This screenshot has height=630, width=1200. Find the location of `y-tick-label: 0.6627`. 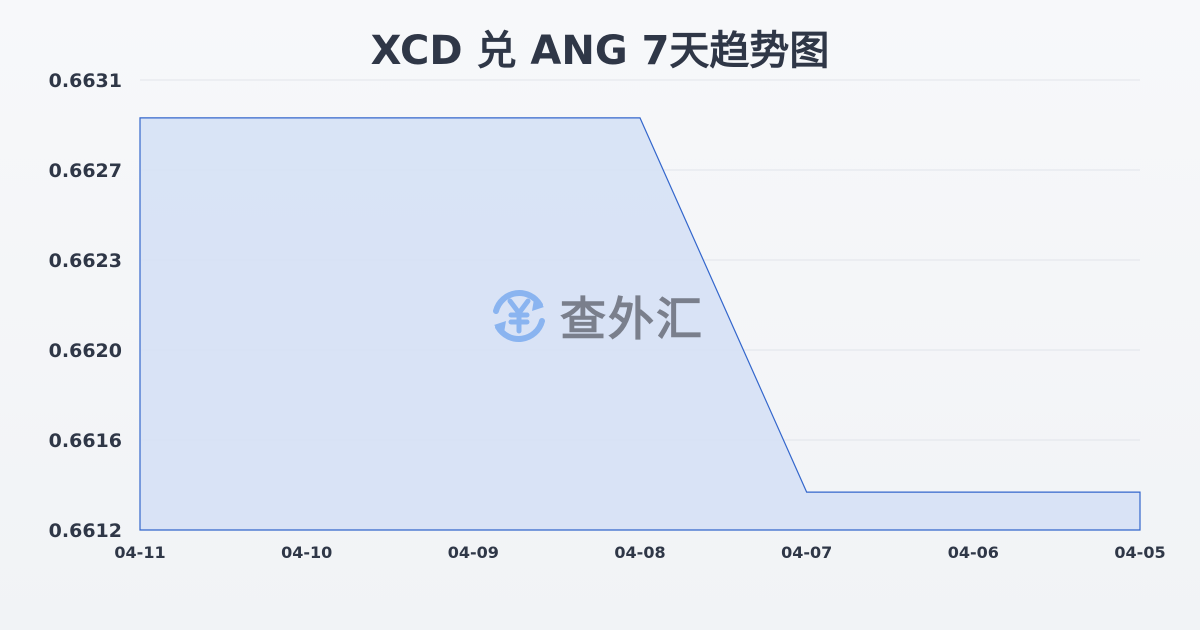

y-tick-label: 0.6627 is located at coordinates (85, 171).